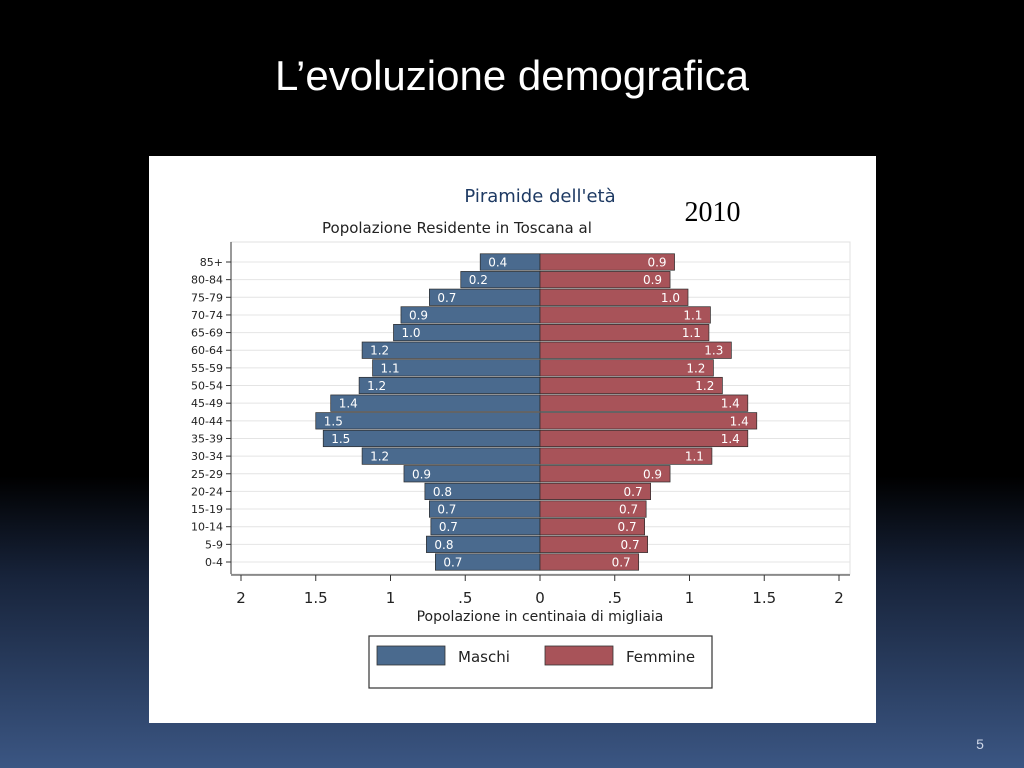 This screenshot has height=768, width=1024. I want to click on y-tick-label: 85+, so click(211, 262).